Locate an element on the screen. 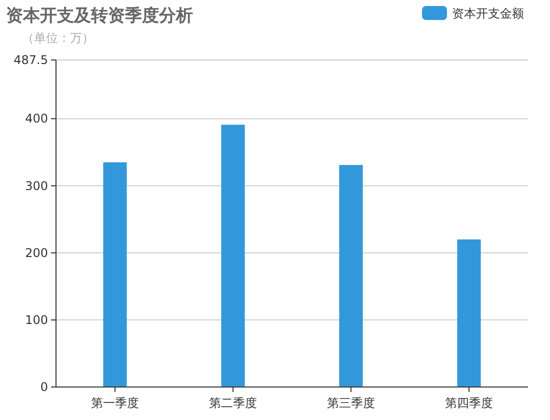 Image resolution: width=550 pixels, height=420 pixels. x-tick-label: 第四季度 is located at coordinates (469, 403).